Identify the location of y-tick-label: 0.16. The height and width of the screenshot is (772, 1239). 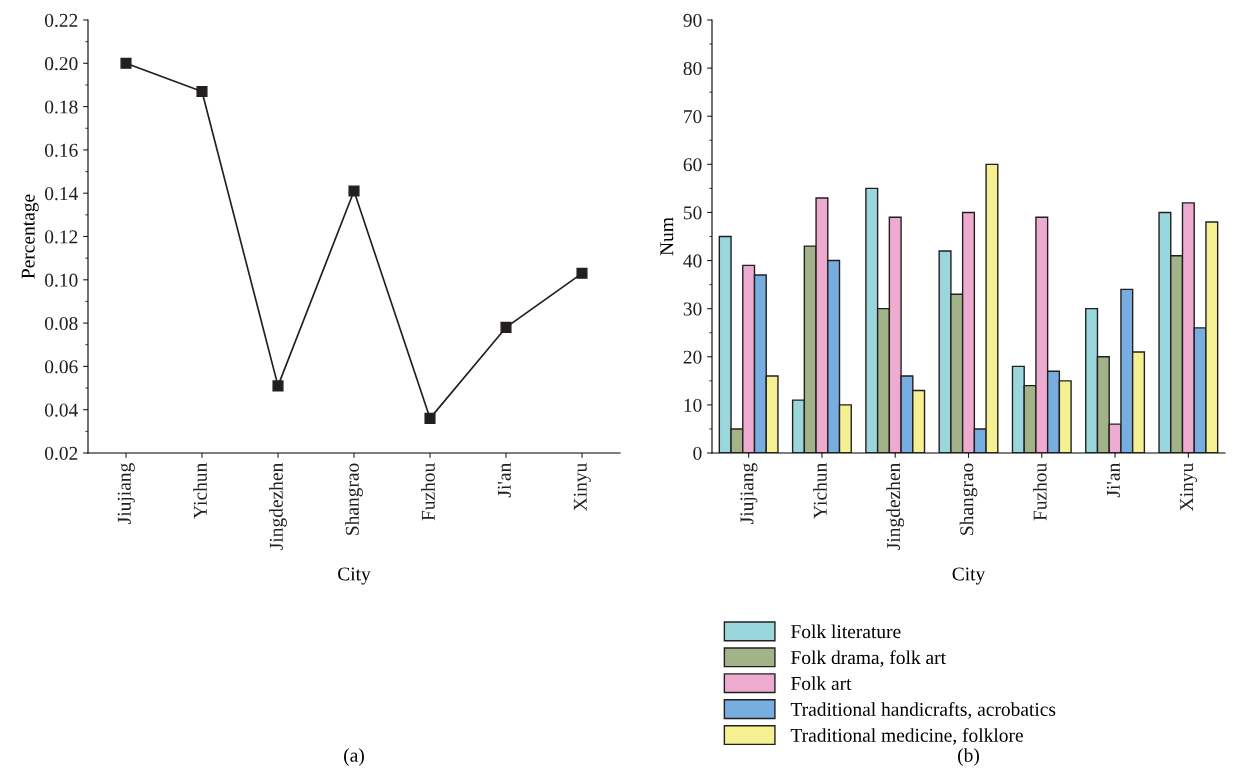
(61, 150).